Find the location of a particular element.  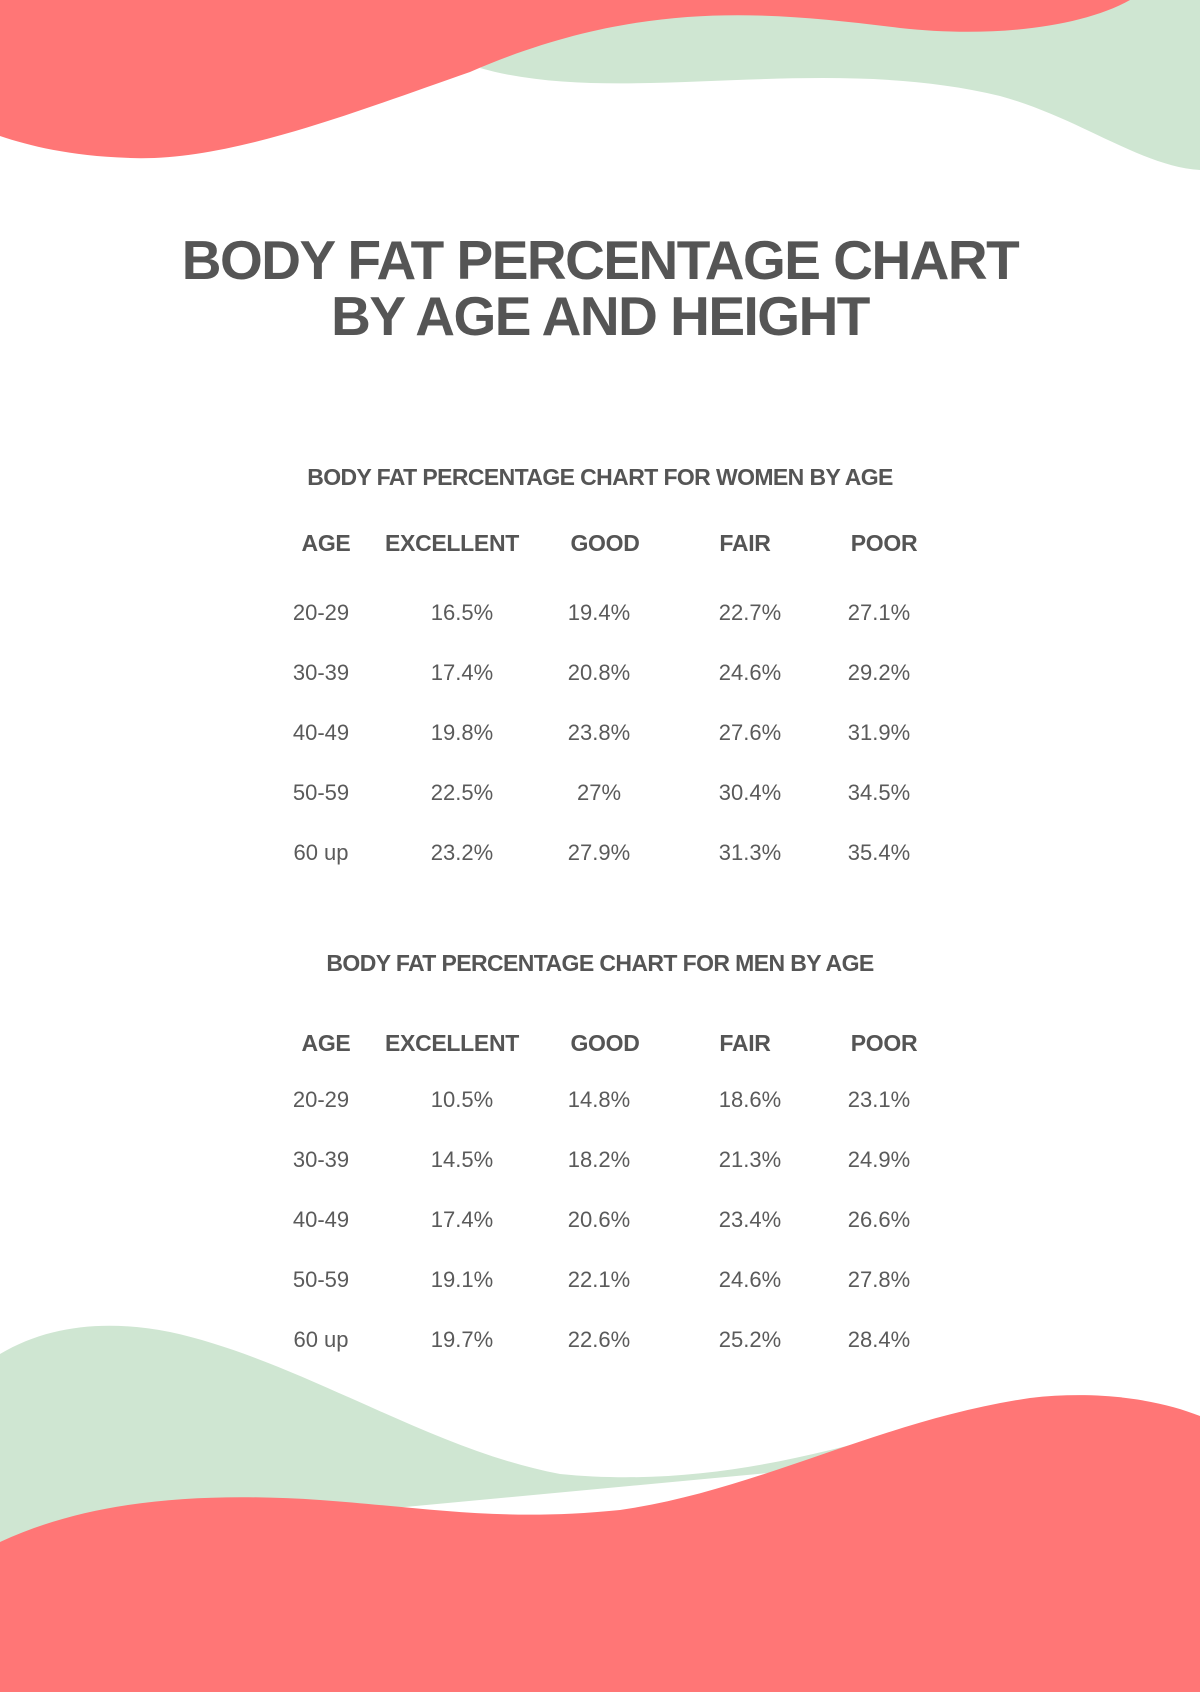

table-row: 60 up 23.2% 27.9% 31.3% 35.4% is located at coordinates (600, 857).